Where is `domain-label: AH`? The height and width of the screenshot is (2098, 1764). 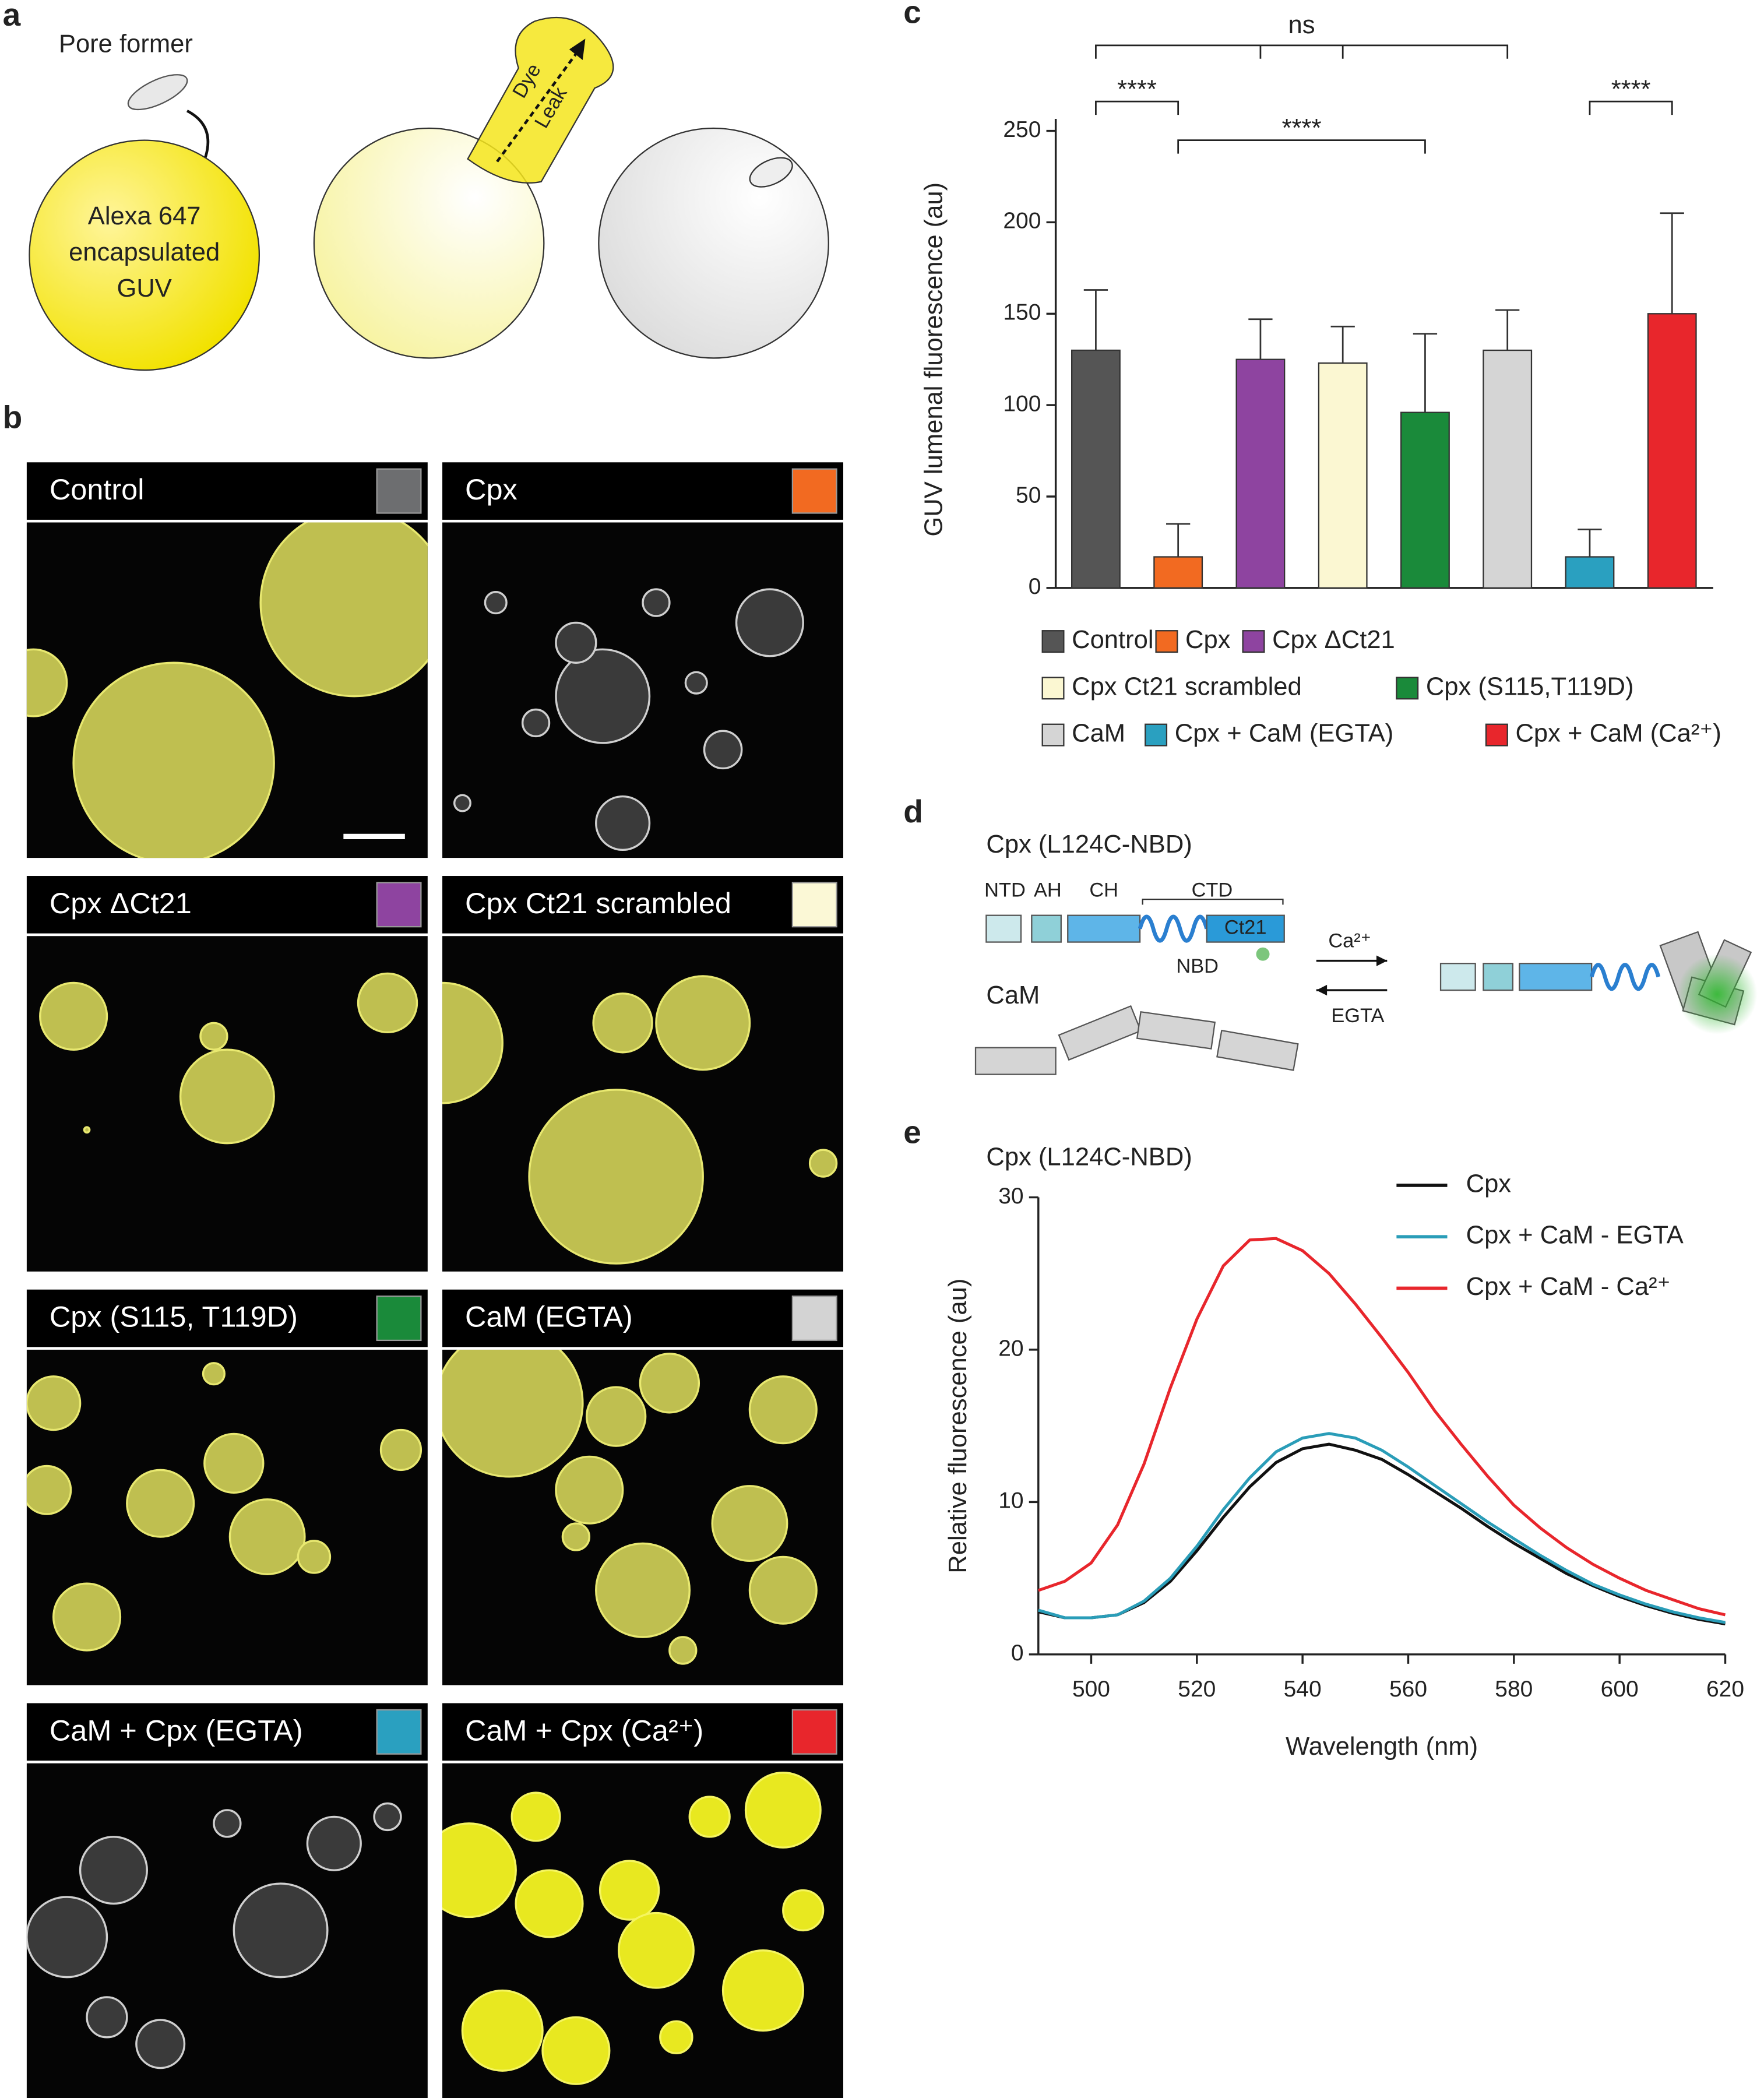 domain-label: AH is located at coordinates (1048, 890).